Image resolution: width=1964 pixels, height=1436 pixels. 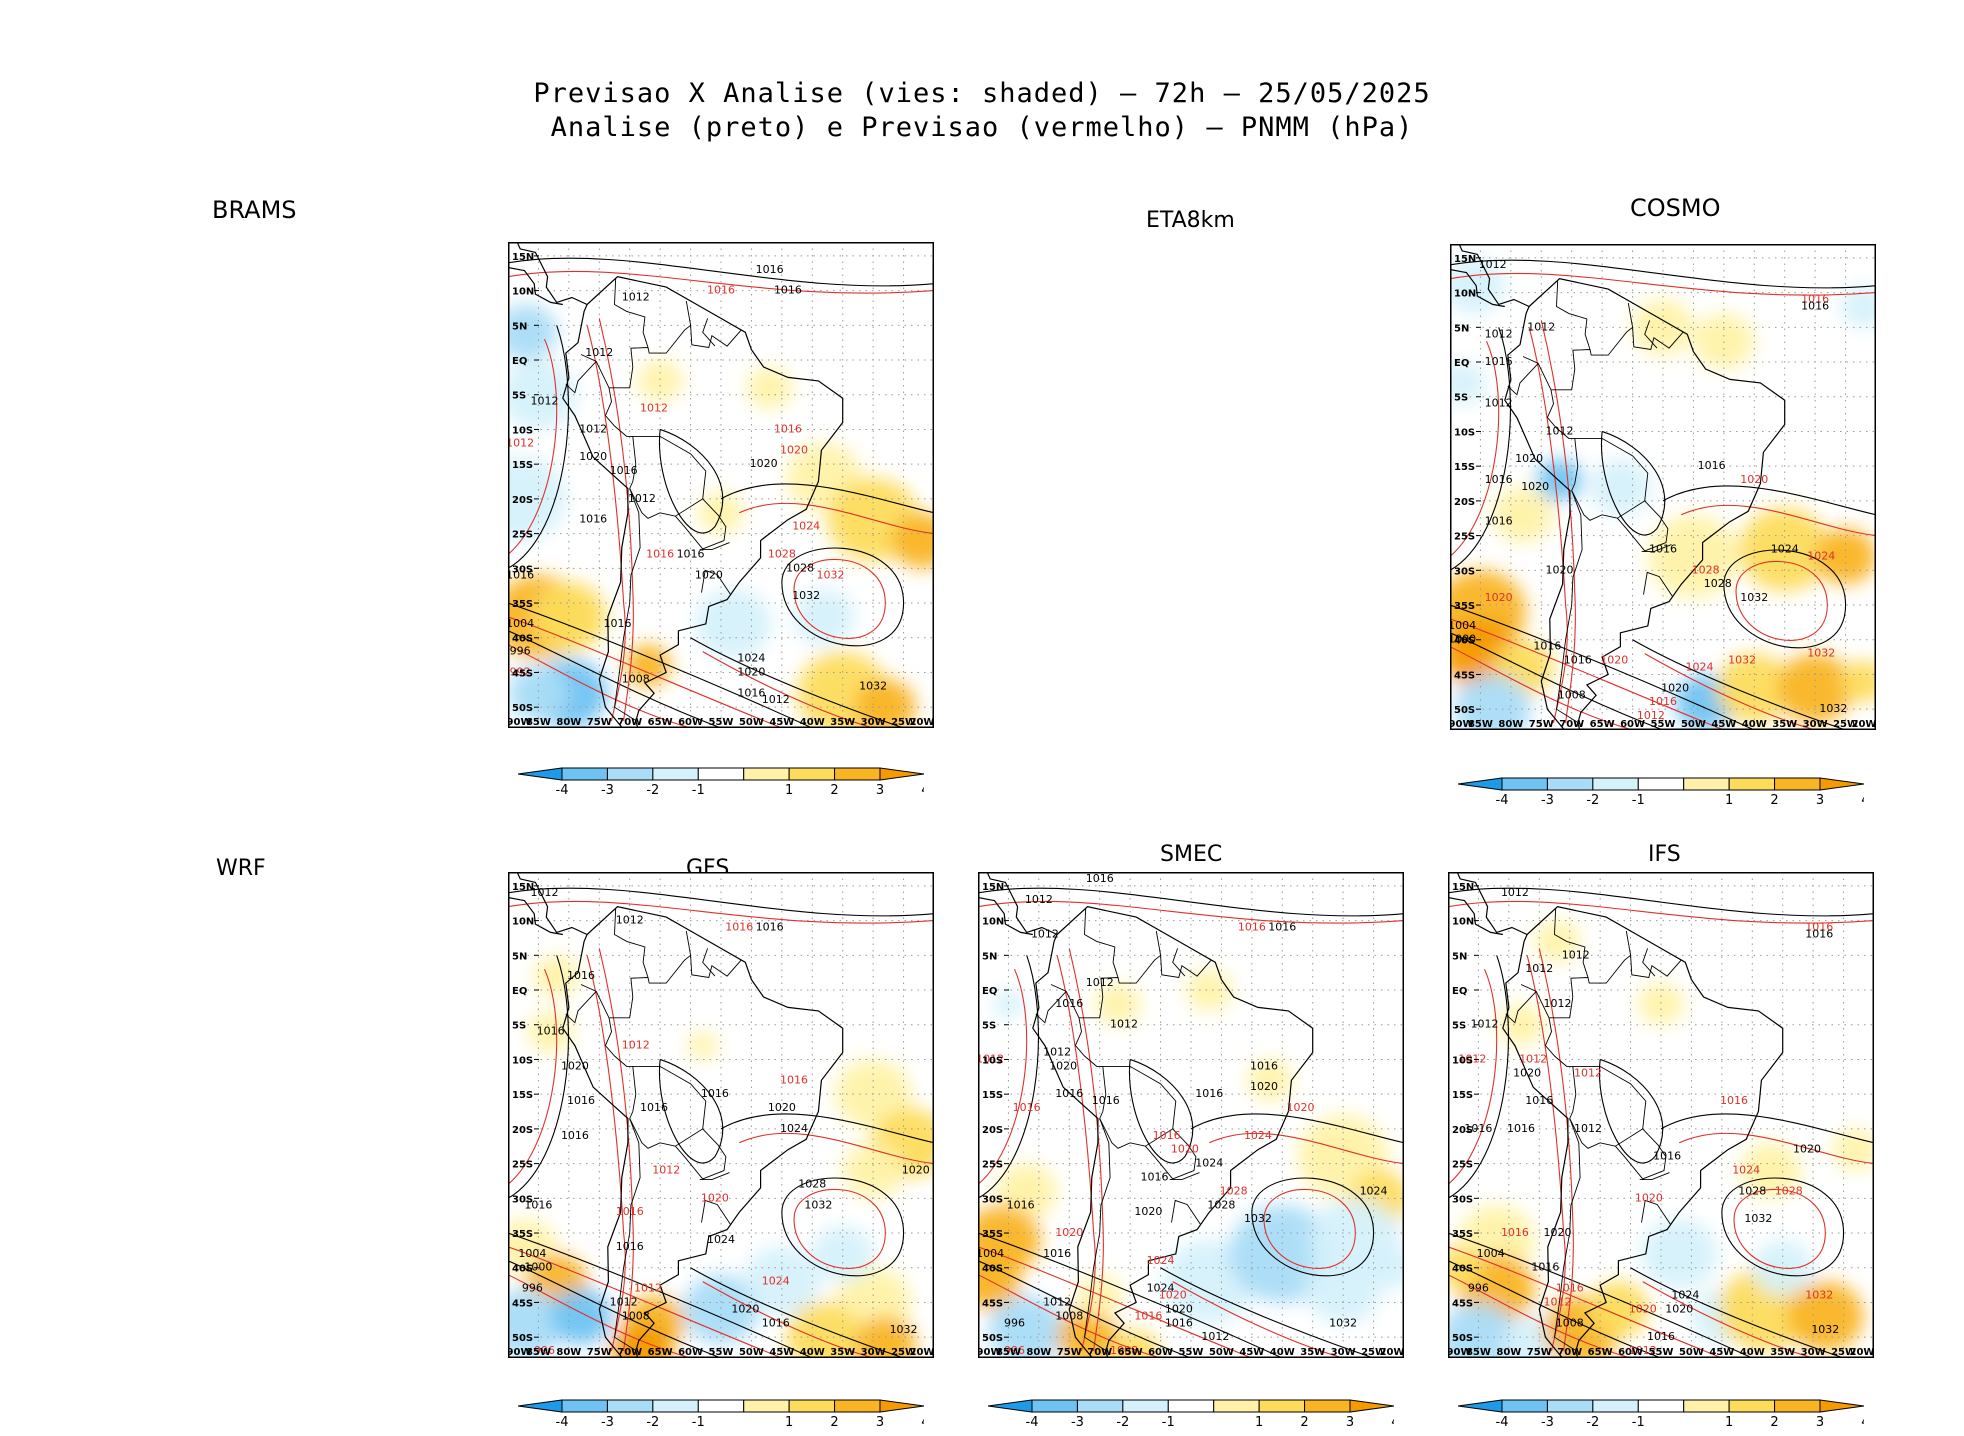 What do you see at coordinates (992, 1269) in the screenshot?
I see `lat-tick-label: 40S` at bounding box center [992, 1269].